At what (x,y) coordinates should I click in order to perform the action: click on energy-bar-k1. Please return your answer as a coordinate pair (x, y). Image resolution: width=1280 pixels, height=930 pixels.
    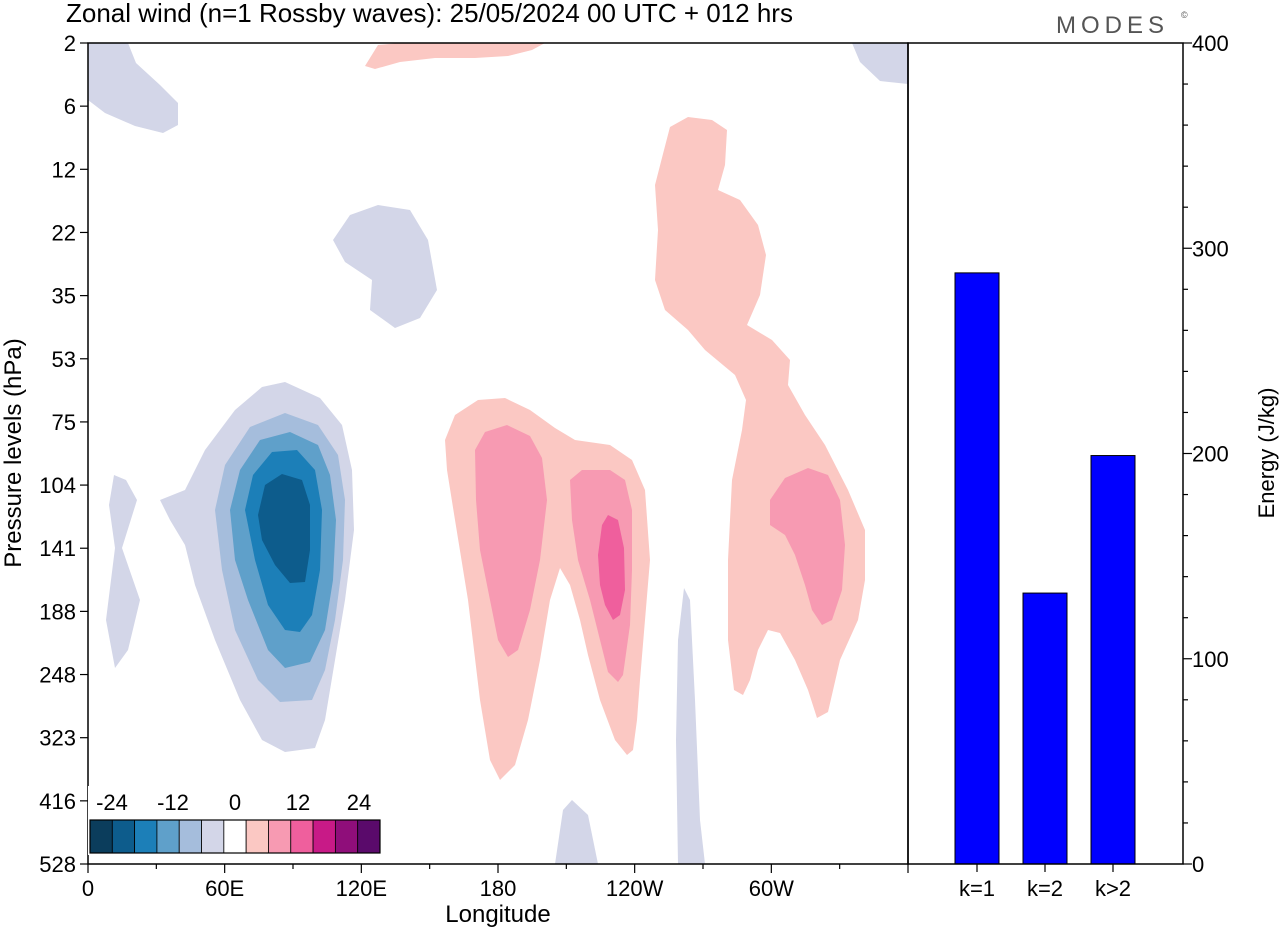
    Looking at the image, I should click on (977, 568).